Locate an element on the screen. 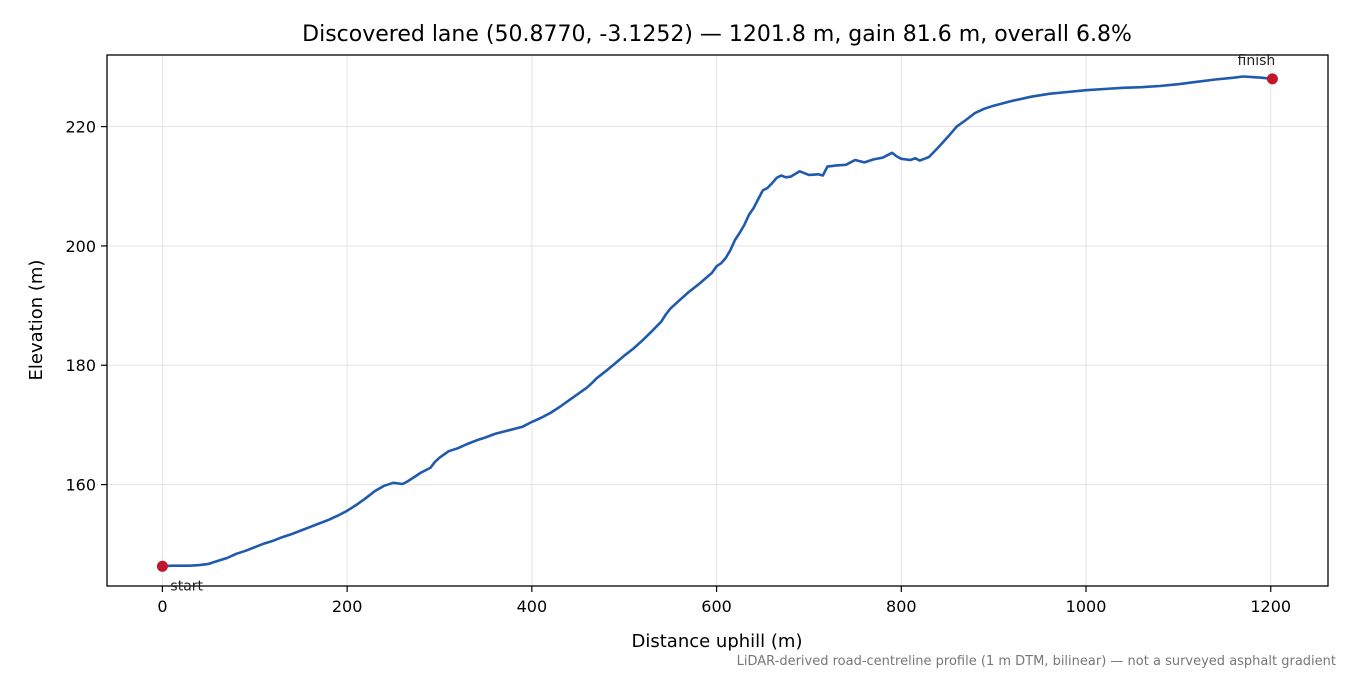 The height and width of the screenshot is (675, 1350). y-axis-ticks: 160 180 200 220 is located at coordinates (86, 306).